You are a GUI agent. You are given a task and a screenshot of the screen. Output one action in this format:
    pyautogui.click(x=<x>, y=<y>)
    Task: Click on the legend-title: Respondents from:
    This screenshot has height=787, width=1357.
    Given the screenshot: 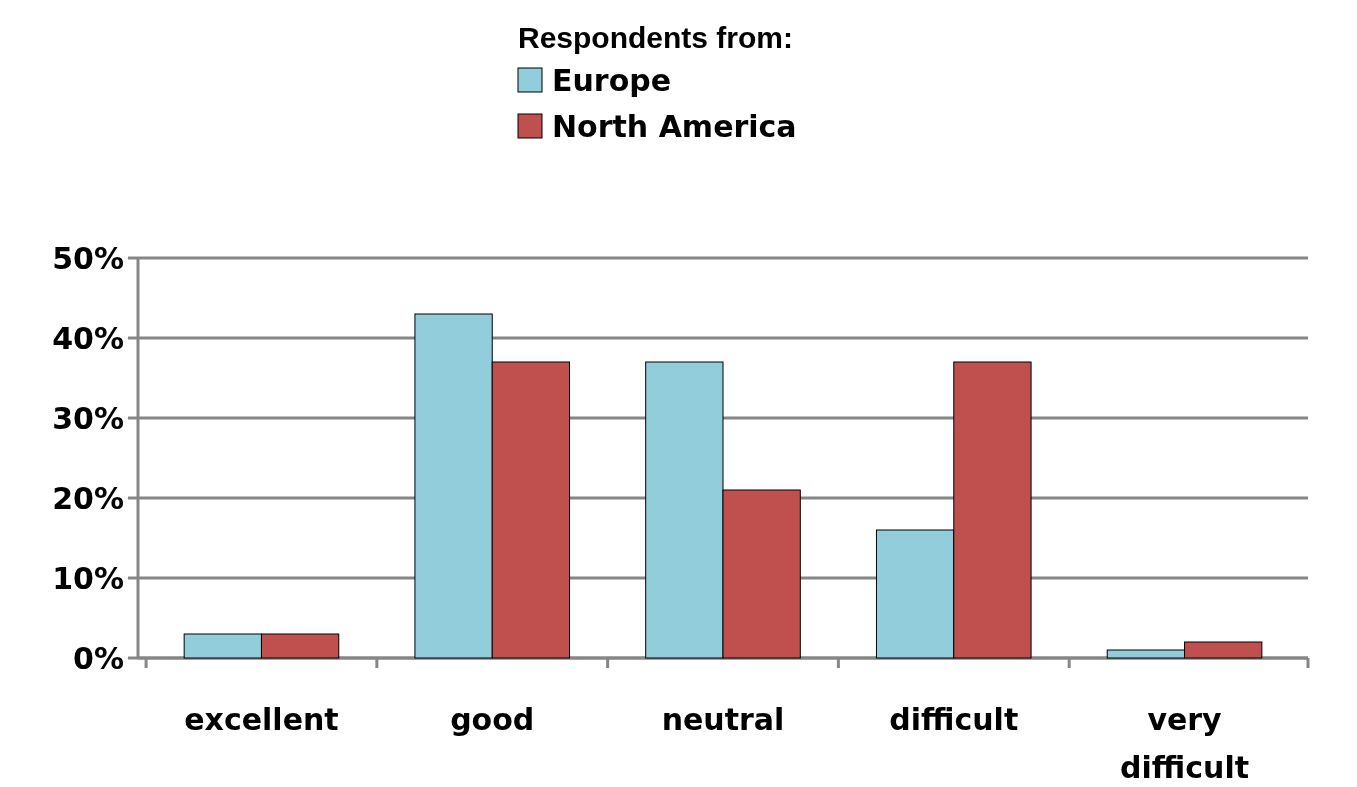 What is the action you would take?
    pyautogui.click(x=656, y=37)
    